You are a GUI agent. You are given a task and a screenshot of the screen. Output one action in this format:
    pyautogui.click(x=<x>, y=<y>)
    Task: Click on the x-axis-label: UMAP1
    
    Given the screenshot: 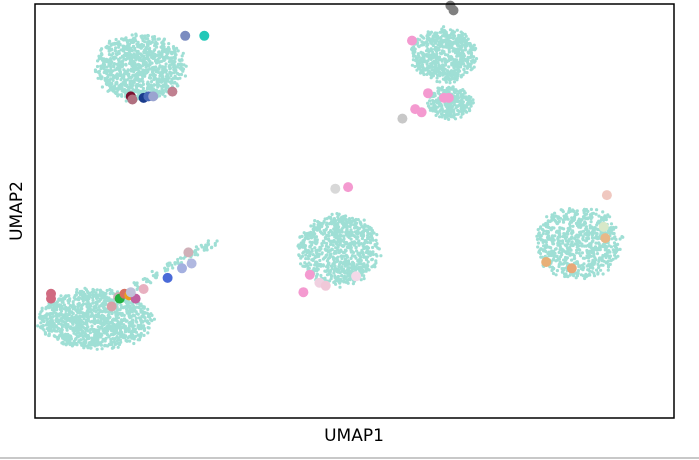 What is the action you would take?
    pyautogui.click(x=354, y=436)
    